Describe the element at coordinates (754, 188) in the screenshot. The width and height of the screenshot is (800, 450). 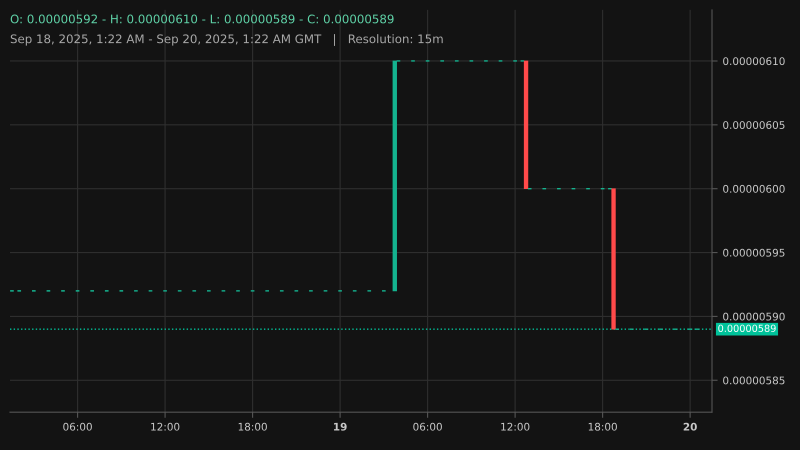
I see `y-tick-label: 0.00000600` at that location.